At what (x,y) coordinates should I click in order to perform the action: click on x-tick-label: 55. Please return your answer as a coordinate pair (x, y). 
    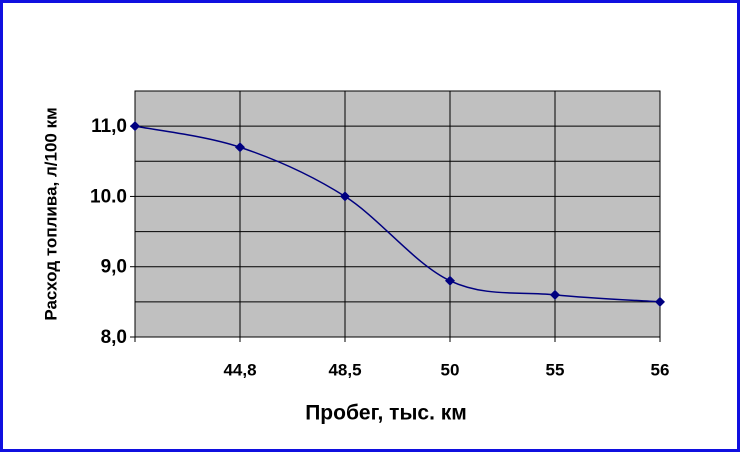
    Looking at the image, I should click on (555, 369).